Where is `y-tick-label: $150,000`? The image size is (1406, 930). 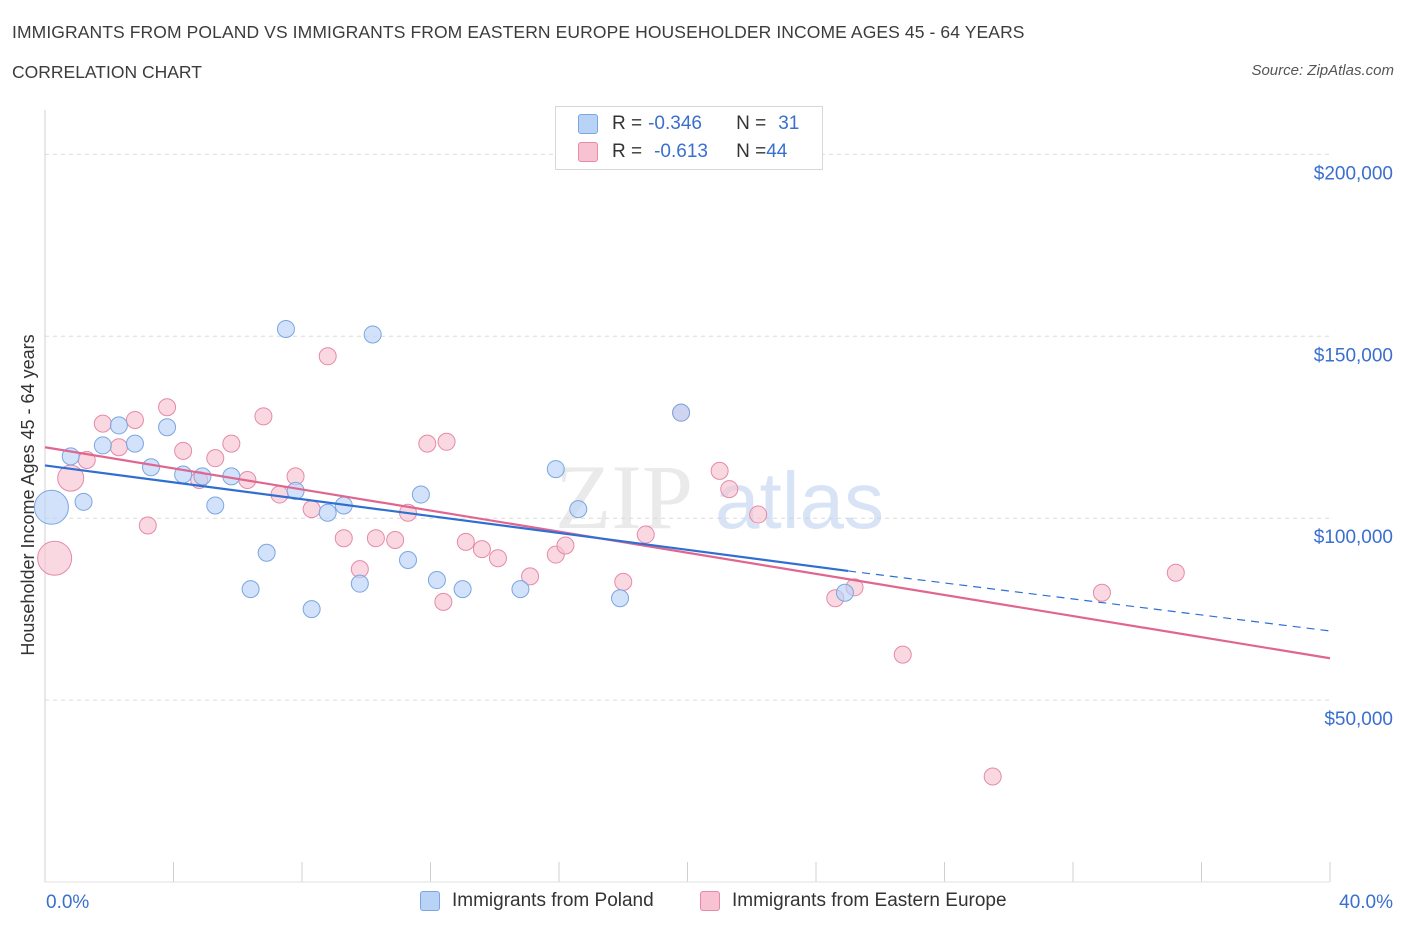 y-tick-label: $150,000 is located at coordinates (1353, 355).